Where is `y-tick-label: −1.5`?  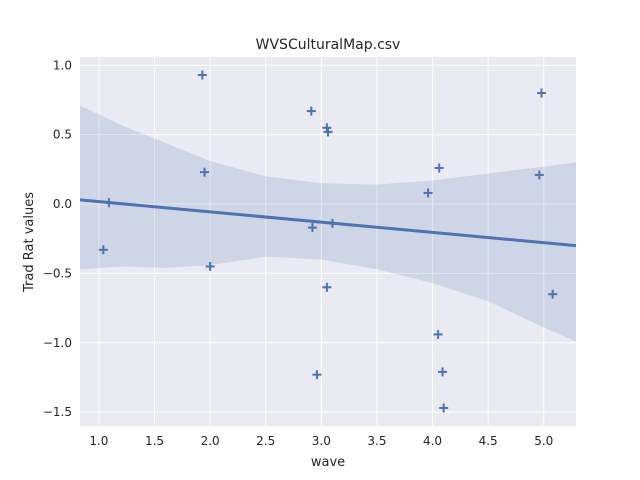
y-tick-label: −1.5 is located at coordinates (57, 412).